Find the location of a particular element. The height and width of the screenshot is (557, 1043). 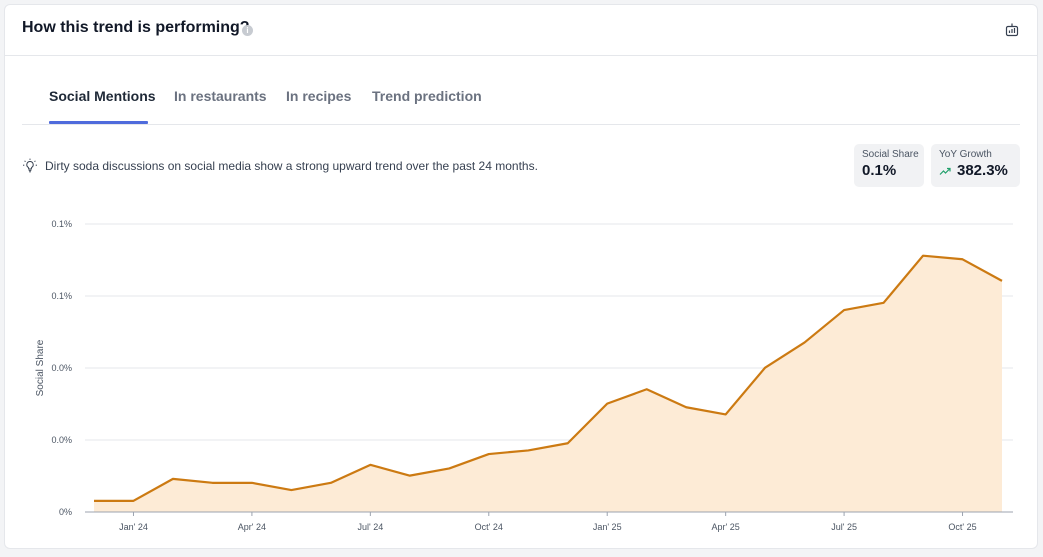

social-share-label: Social Share is located at coordinates (890, 154).